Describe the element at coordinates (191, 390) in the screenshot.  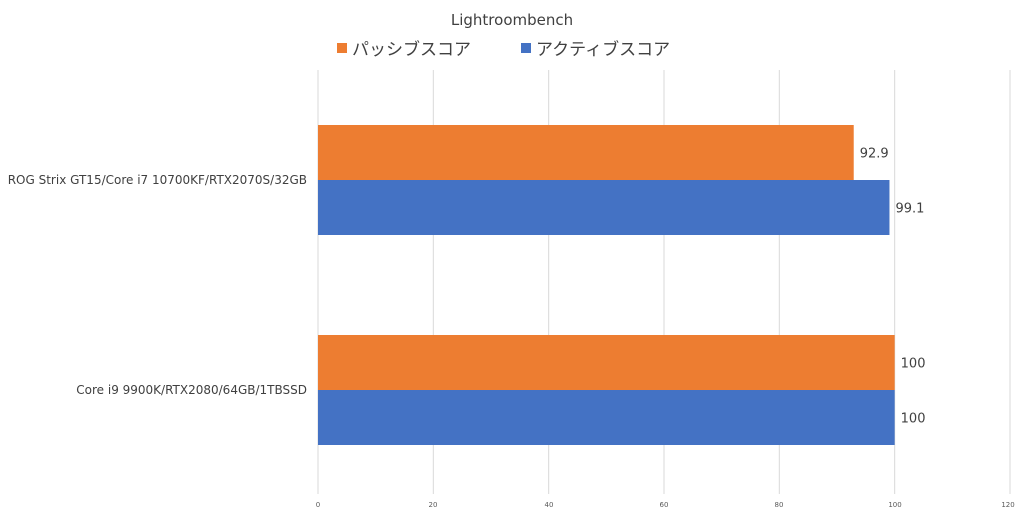
I see `category-label-core-i9: Core i9 9900K/RTX2080/64GB/1TBSSD` at that location.